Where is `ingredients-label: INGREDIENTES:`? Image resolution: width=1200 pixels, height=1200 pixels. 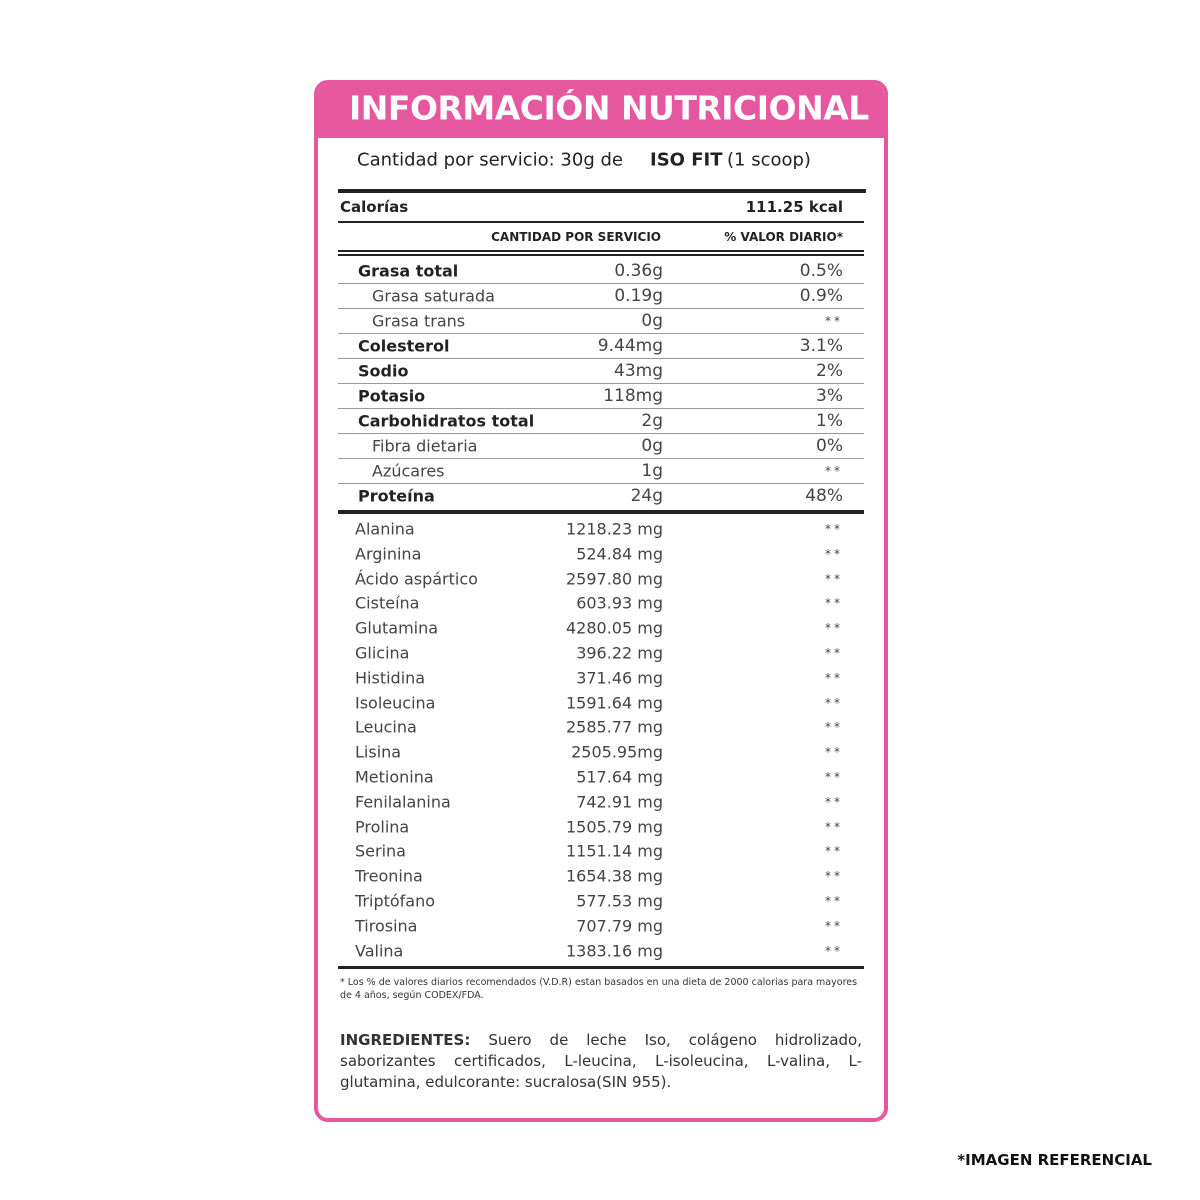 ingredients-label: INGREDIENTES: is located at coordinates (405, 1040).